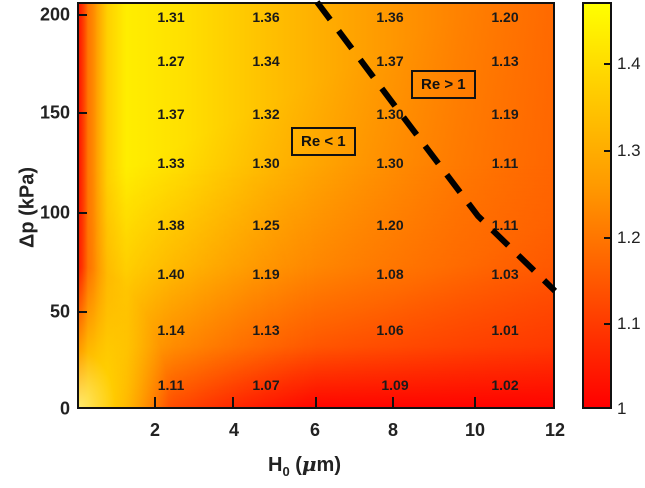 The height and width of the screenshot is (488, 645). I want to click on cell-value: 1.07, so click(266, 385).